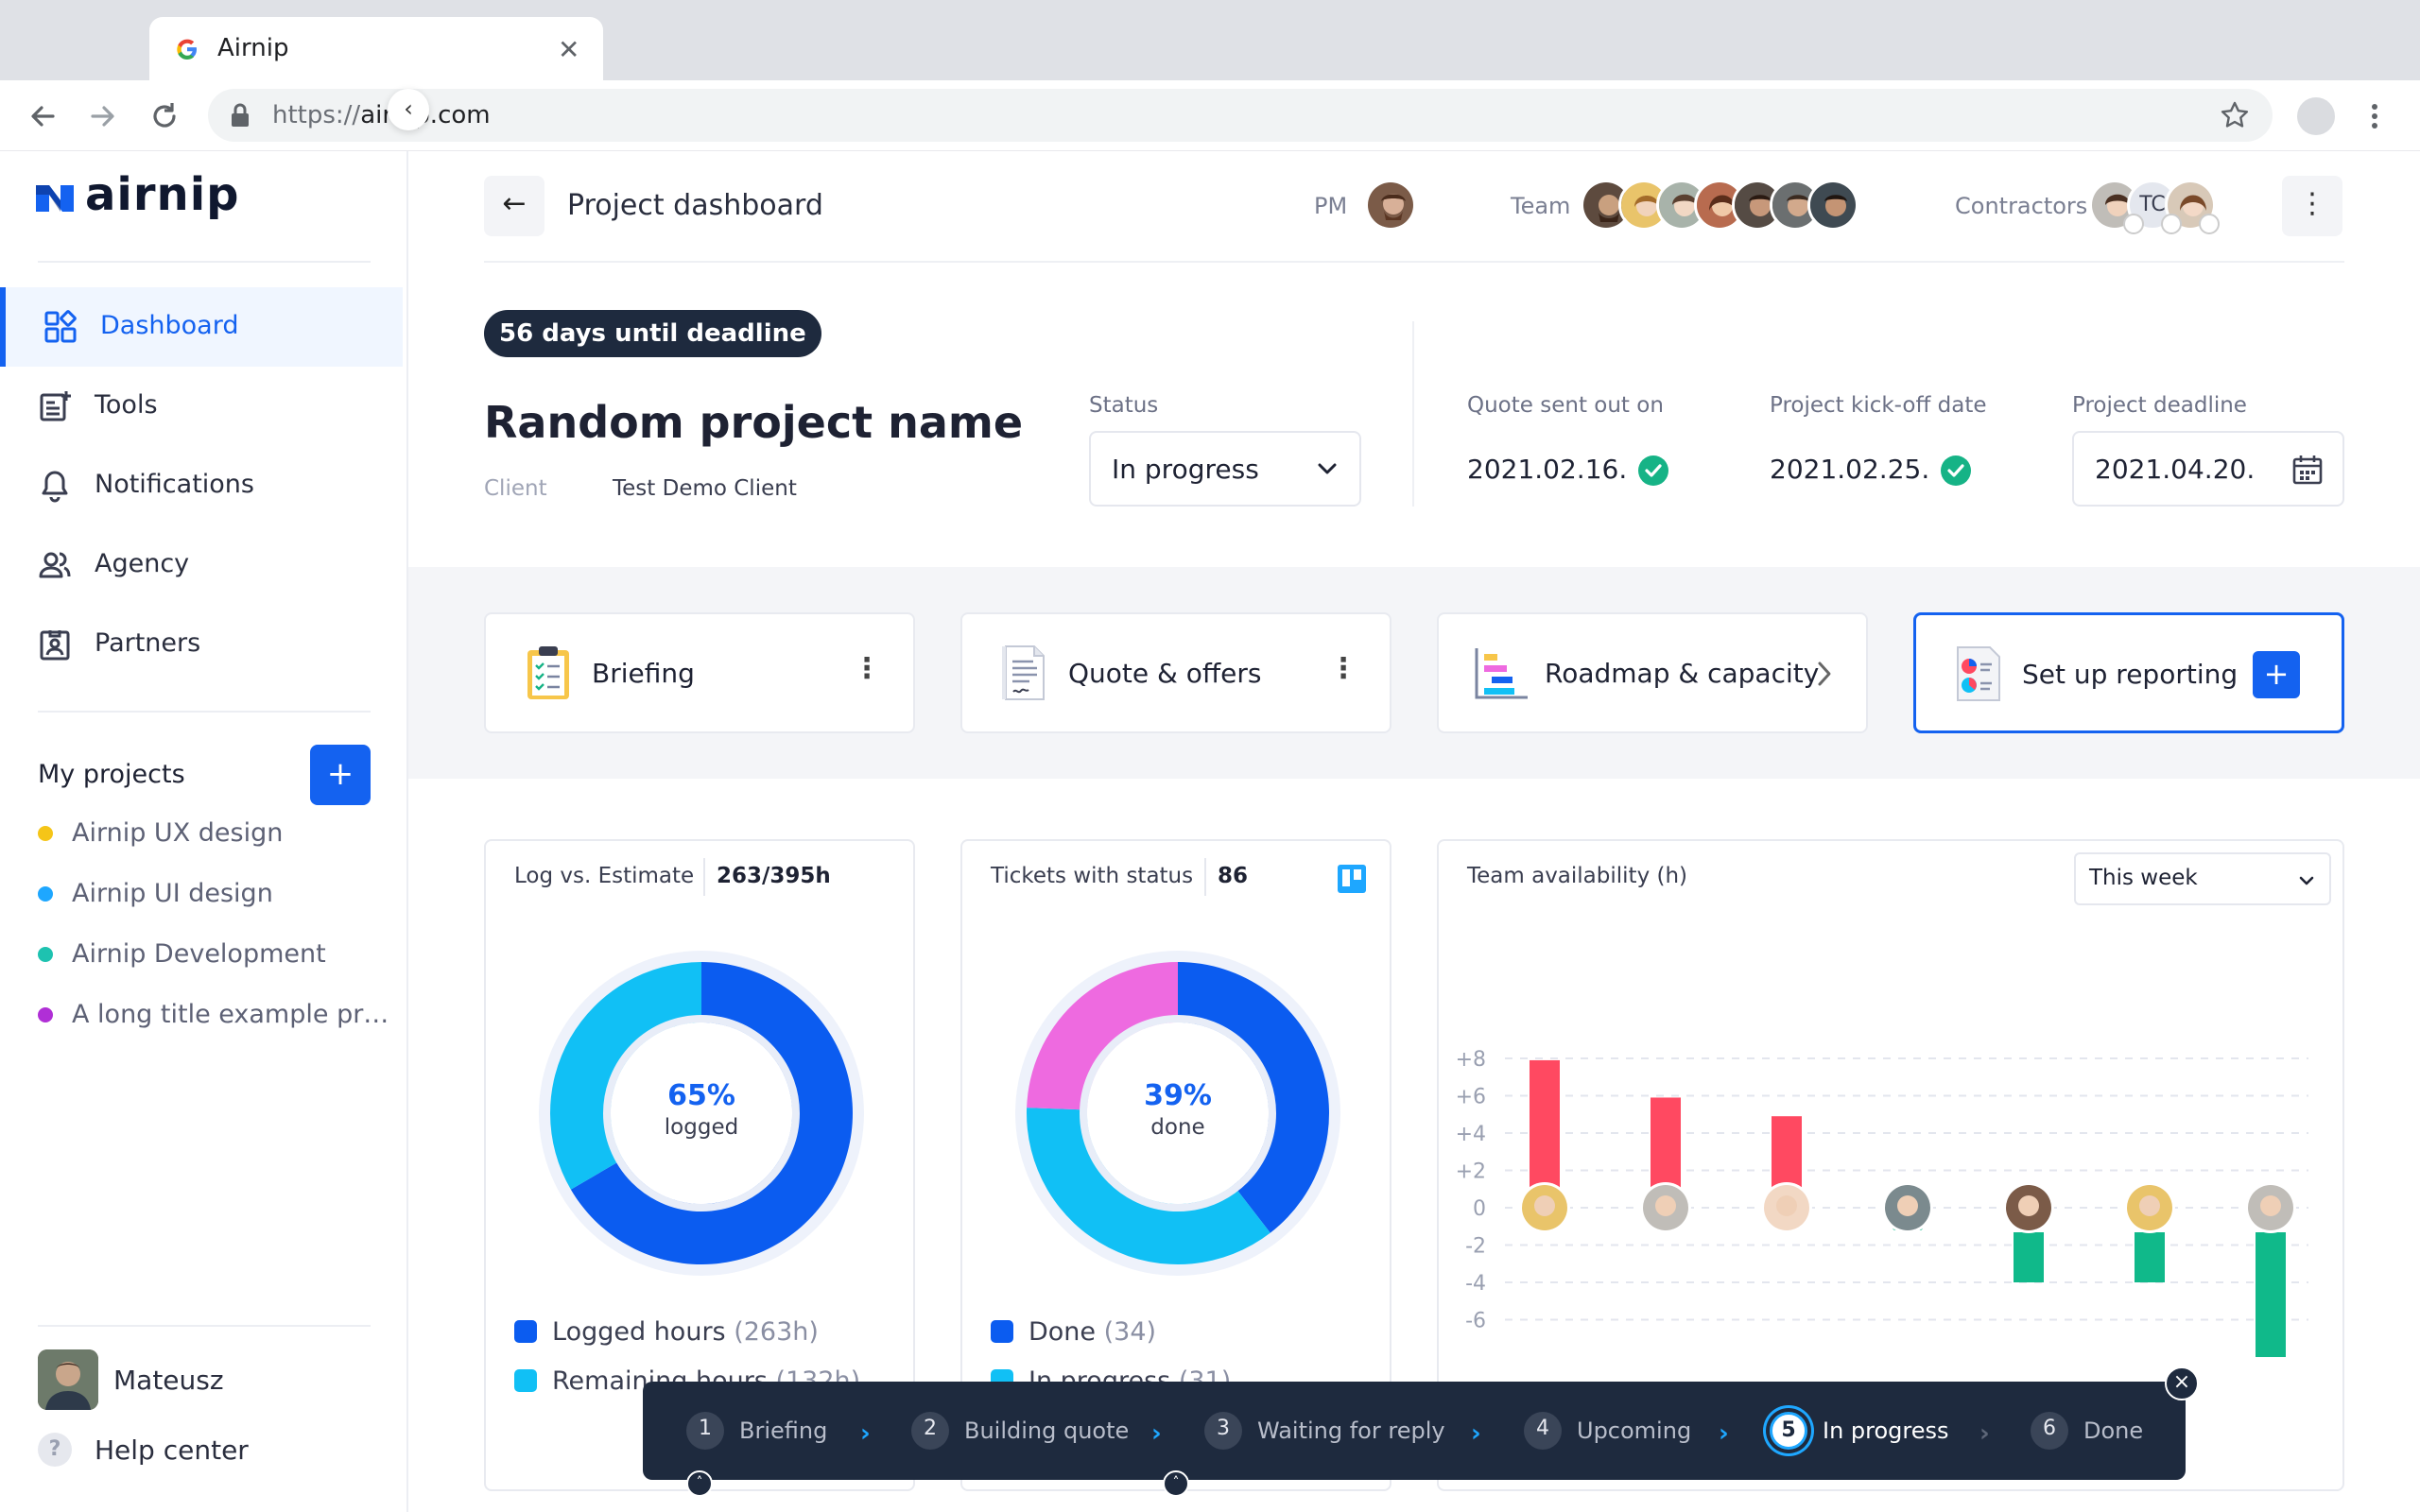 Image resolution: width=2420 pixels, height=1512 pixels. What do you see at coordinates (60, 326) in the screenshot?
I see `dashboard-icon` at bounding box center [60, 326].